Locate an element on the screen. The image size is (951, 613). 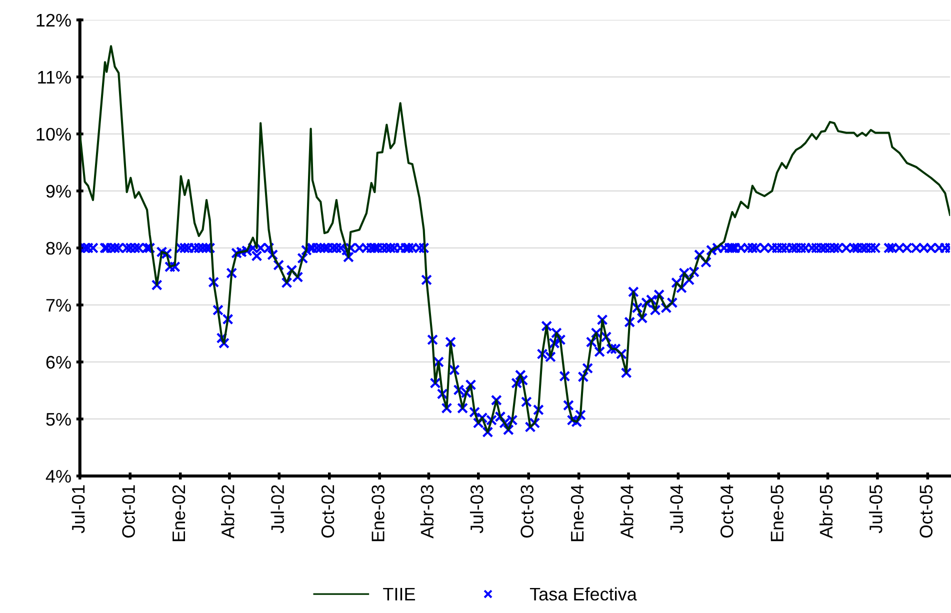
x-tick-label: Jul-04 is located at coordinates (677, 509).